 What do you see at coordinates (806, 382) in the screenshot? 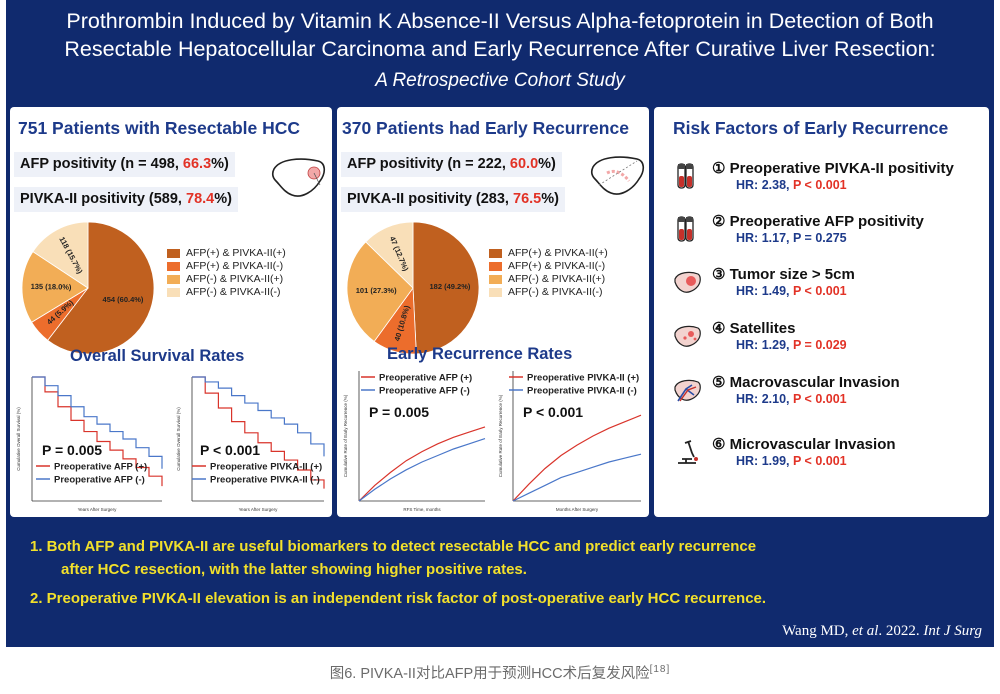
I see `risk-factor-name: ⑤ Macrovascular Invasion` at bounding box center [806, 382].